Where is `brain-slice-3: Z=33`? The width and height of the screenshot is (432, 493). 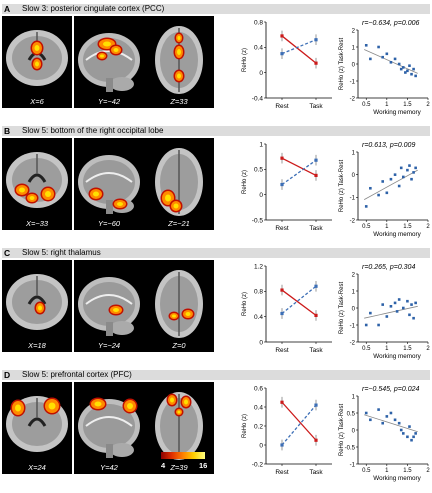
brain-slice-3: Z=33 is located at coordinates (179, 62).